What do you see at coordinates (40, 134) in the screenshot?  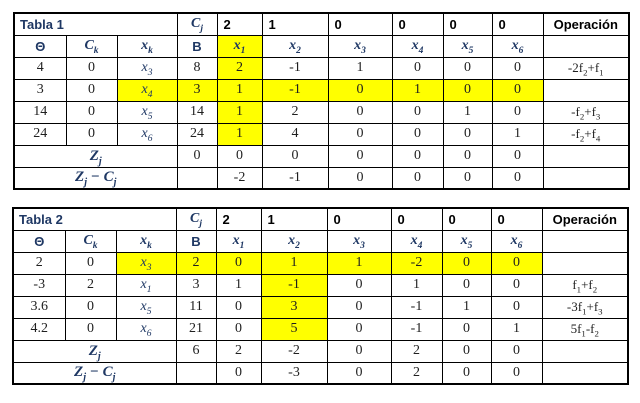 I see `theta-cell: 24` at bounding box center [40, 134].